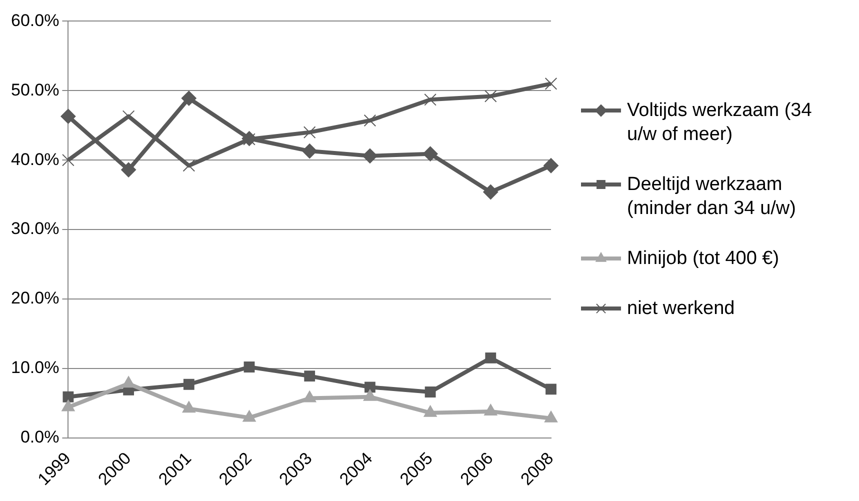 This screenshot has width=859, height=501. Describe the element at coordinates (711, 196) in the screenshot. I see `legend-label: Deeltijd werkzaam (minder dan 34 u/w)` at that location.